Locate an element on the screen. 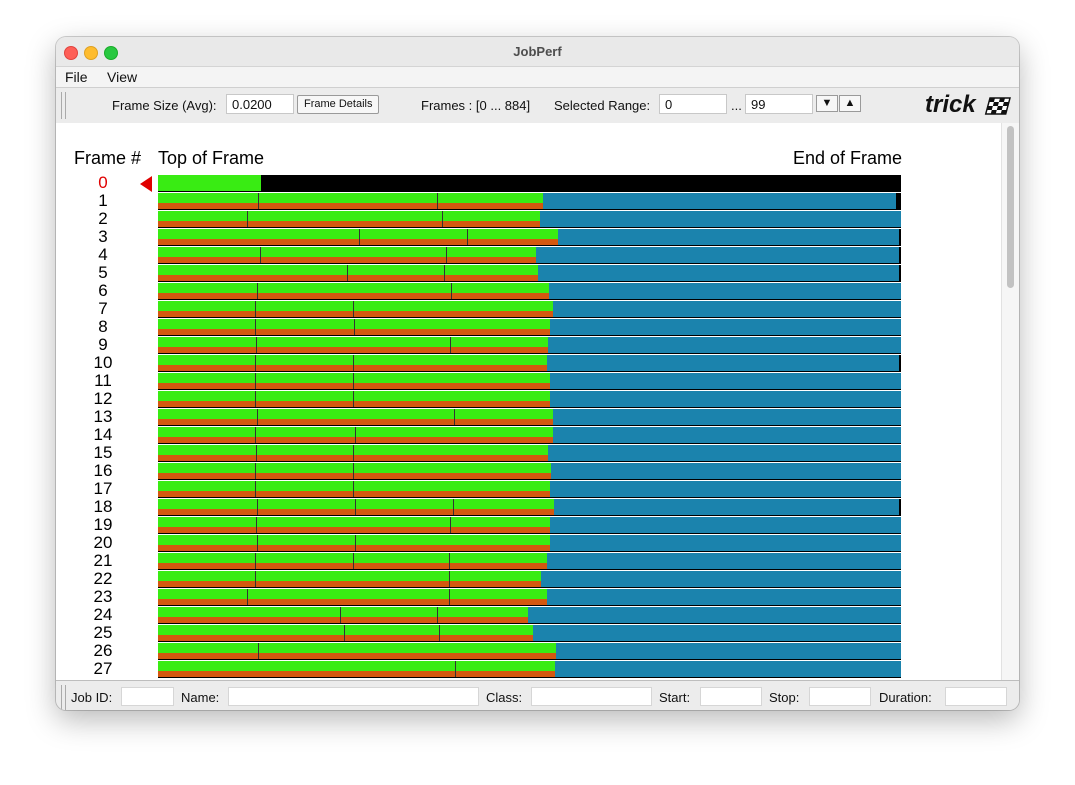 This screenshot has width=1075, height=785. frame-number-label: 8 is located at coordinates (103, 326).